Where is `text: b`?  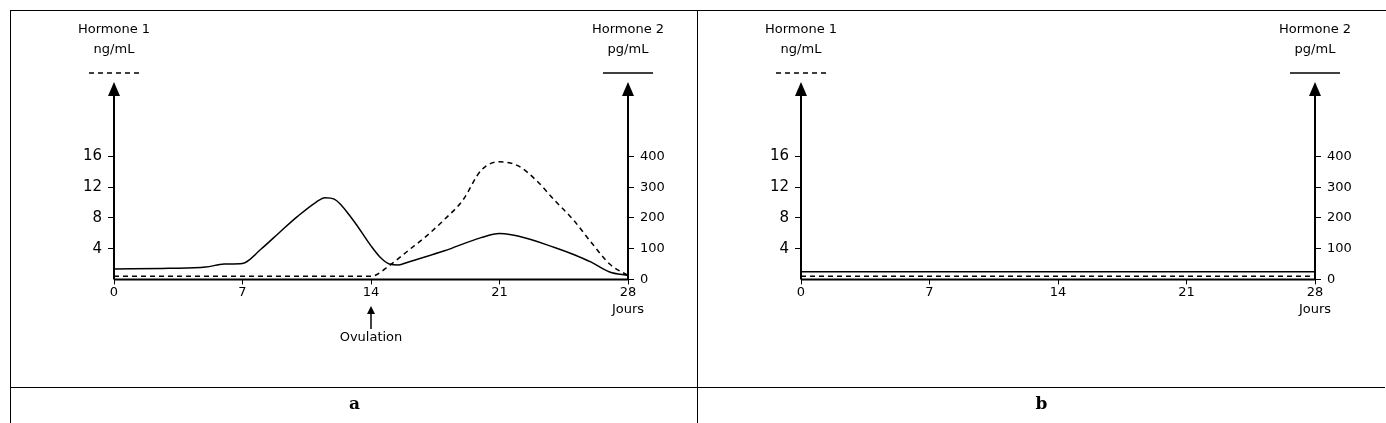
text: b is located at coordinates (1041, 405).